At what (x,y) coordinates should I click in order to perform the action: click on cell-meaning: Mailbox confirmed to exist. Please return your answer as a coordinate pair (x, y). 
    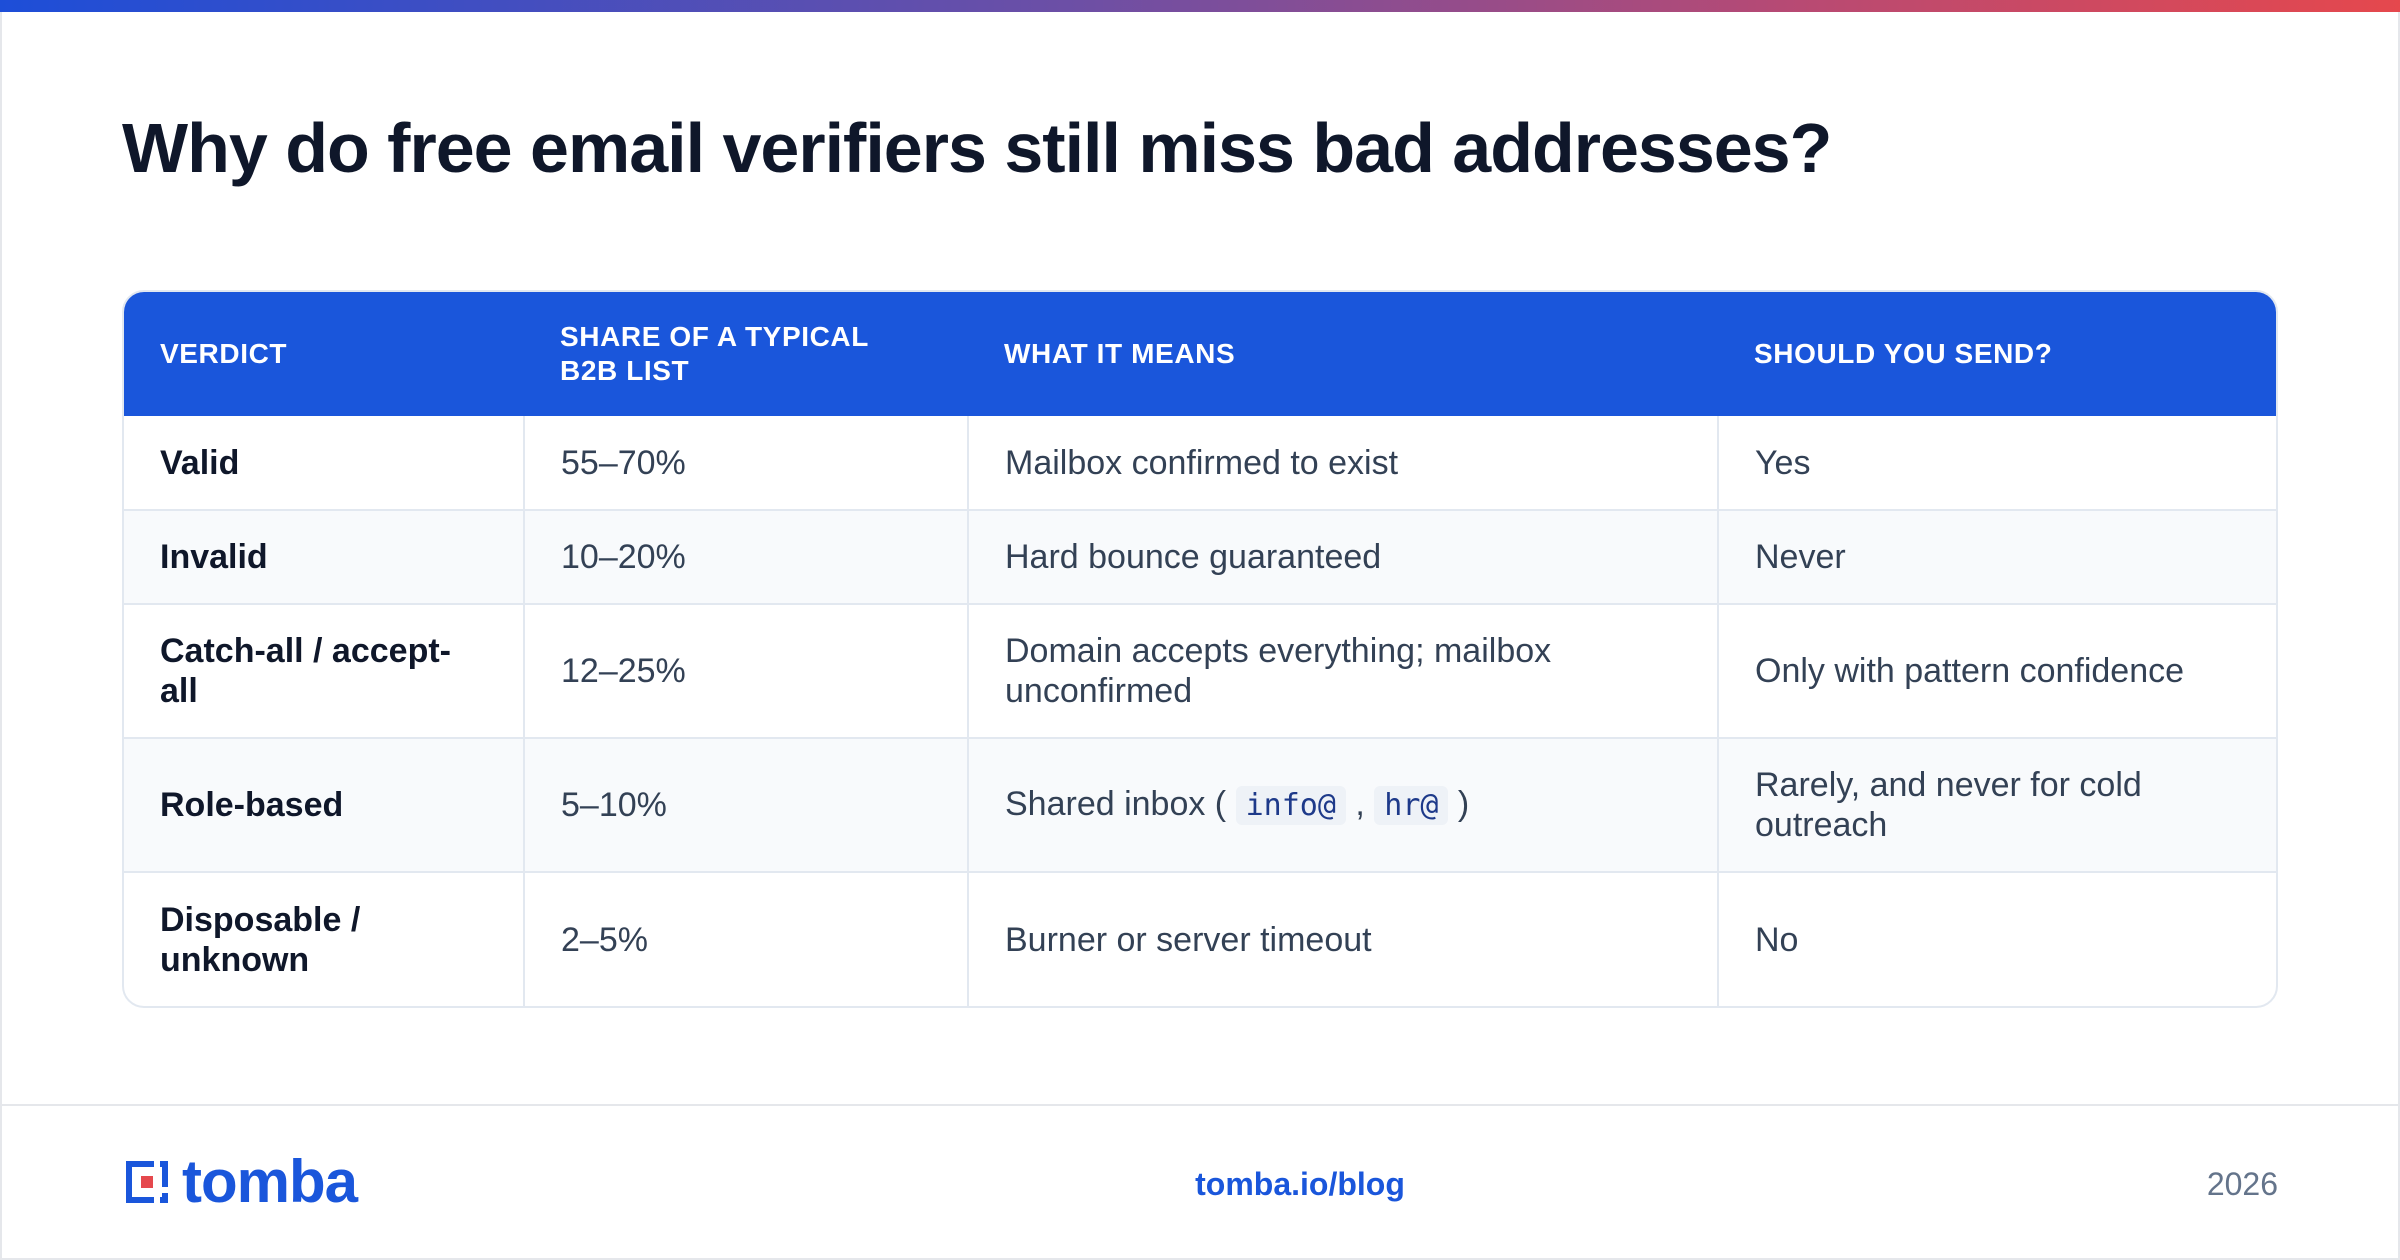
    Looking at the image, I should click on (1343, 463).